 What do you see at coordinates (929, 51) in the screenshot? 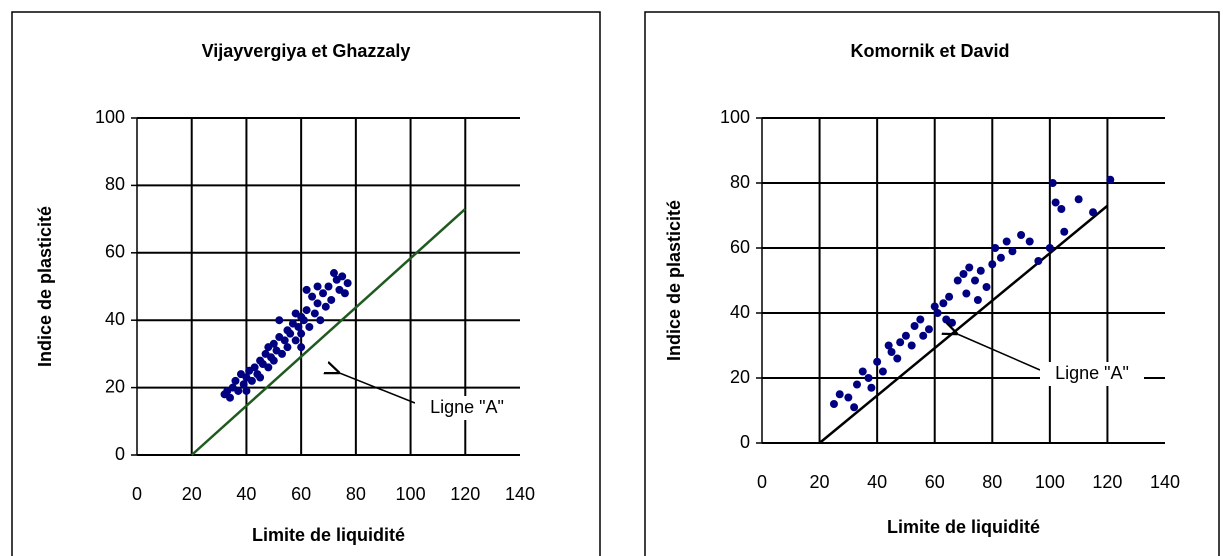
I see `chart-title: Komornik et David` at bounding box center [929, 51].